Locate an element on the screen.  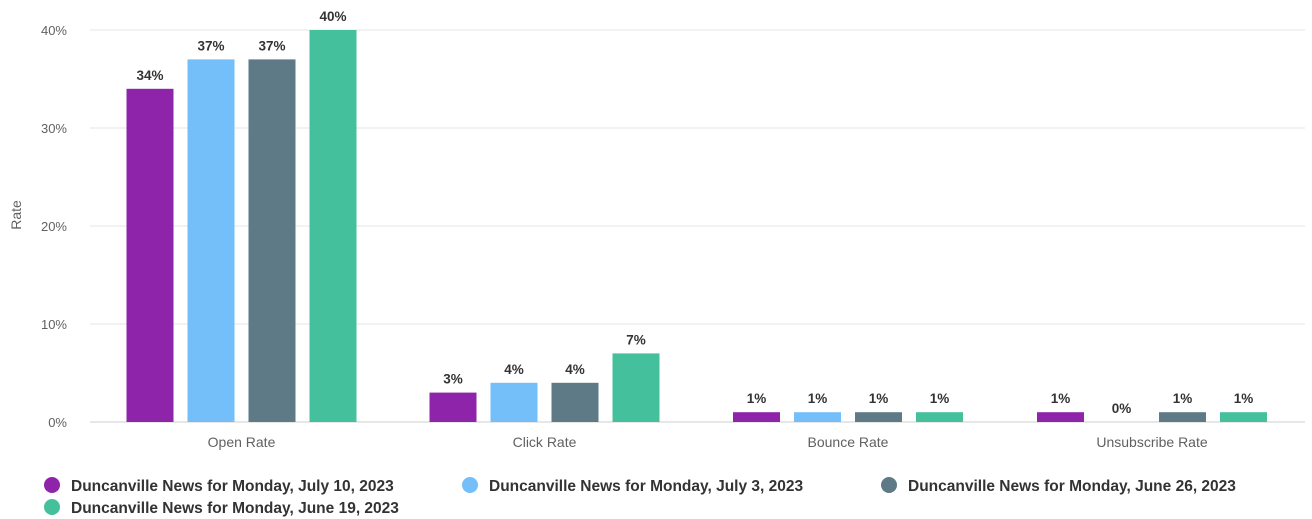
y-tick-label: 20% is located at coordinates (54, 226).